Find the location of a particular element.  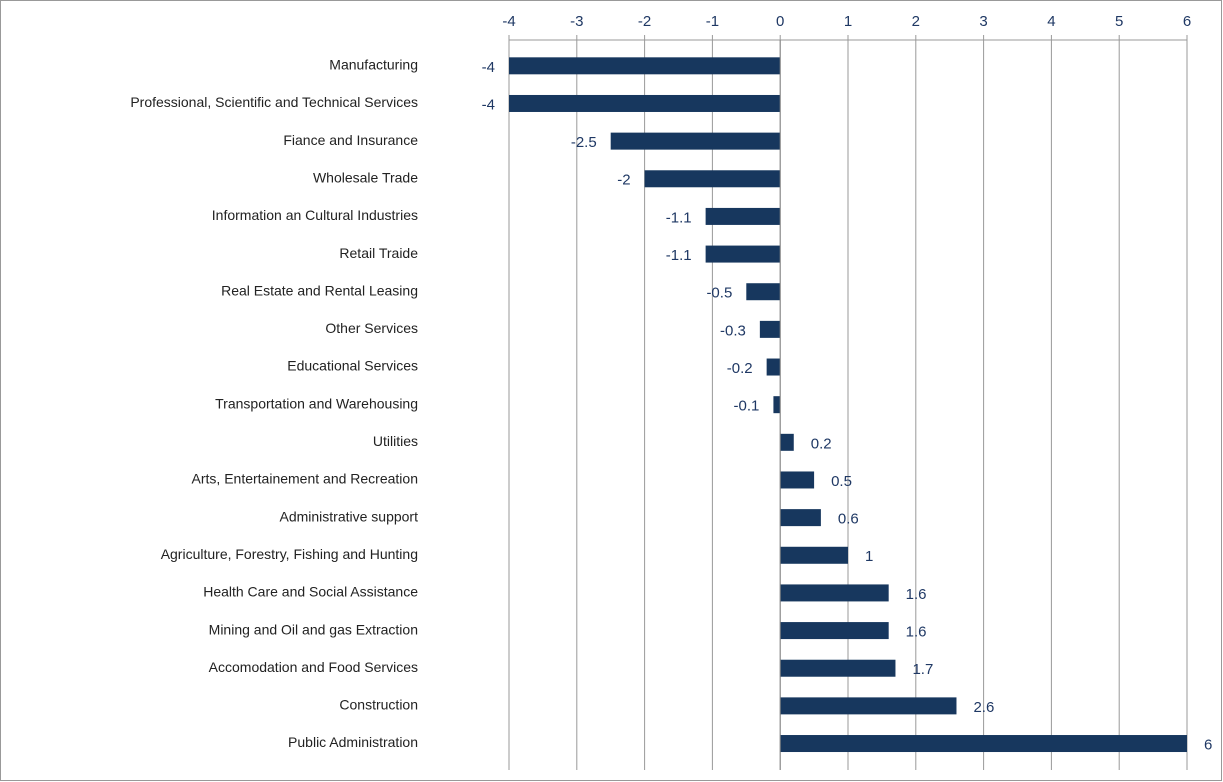

category-label: Retail Traide is located at coordinates (378, 253).